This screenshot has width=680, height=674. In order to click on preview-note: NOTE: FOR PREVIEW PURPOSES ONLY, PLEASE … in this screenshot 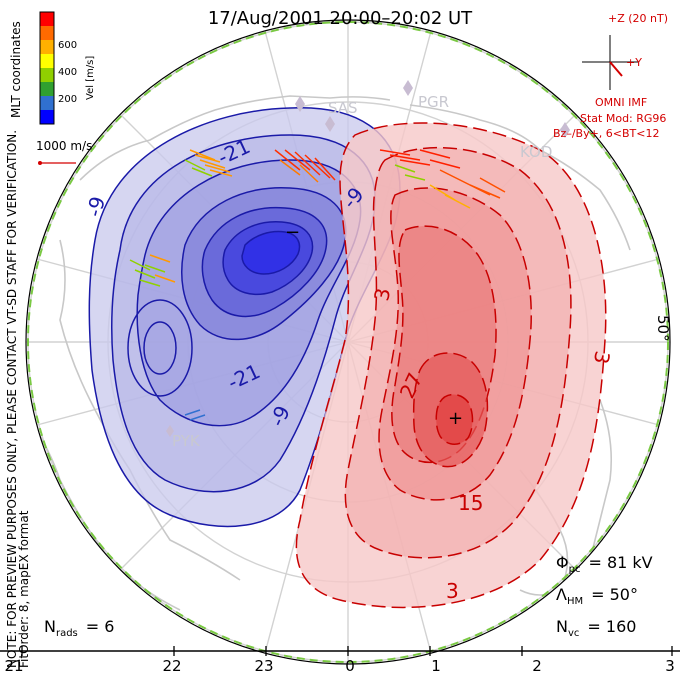, I will do `click(12, 399)`.